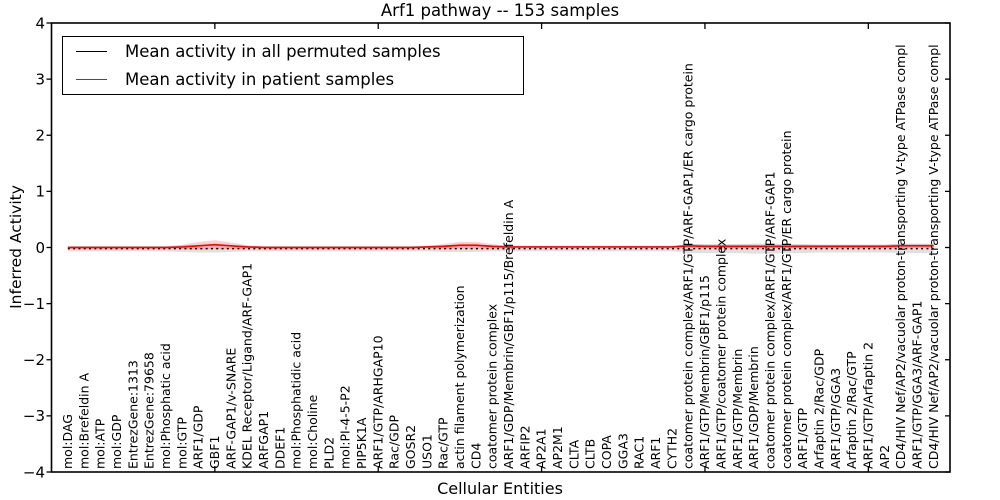  I want to click on x-tick-label: CD4, so click(475, 456).